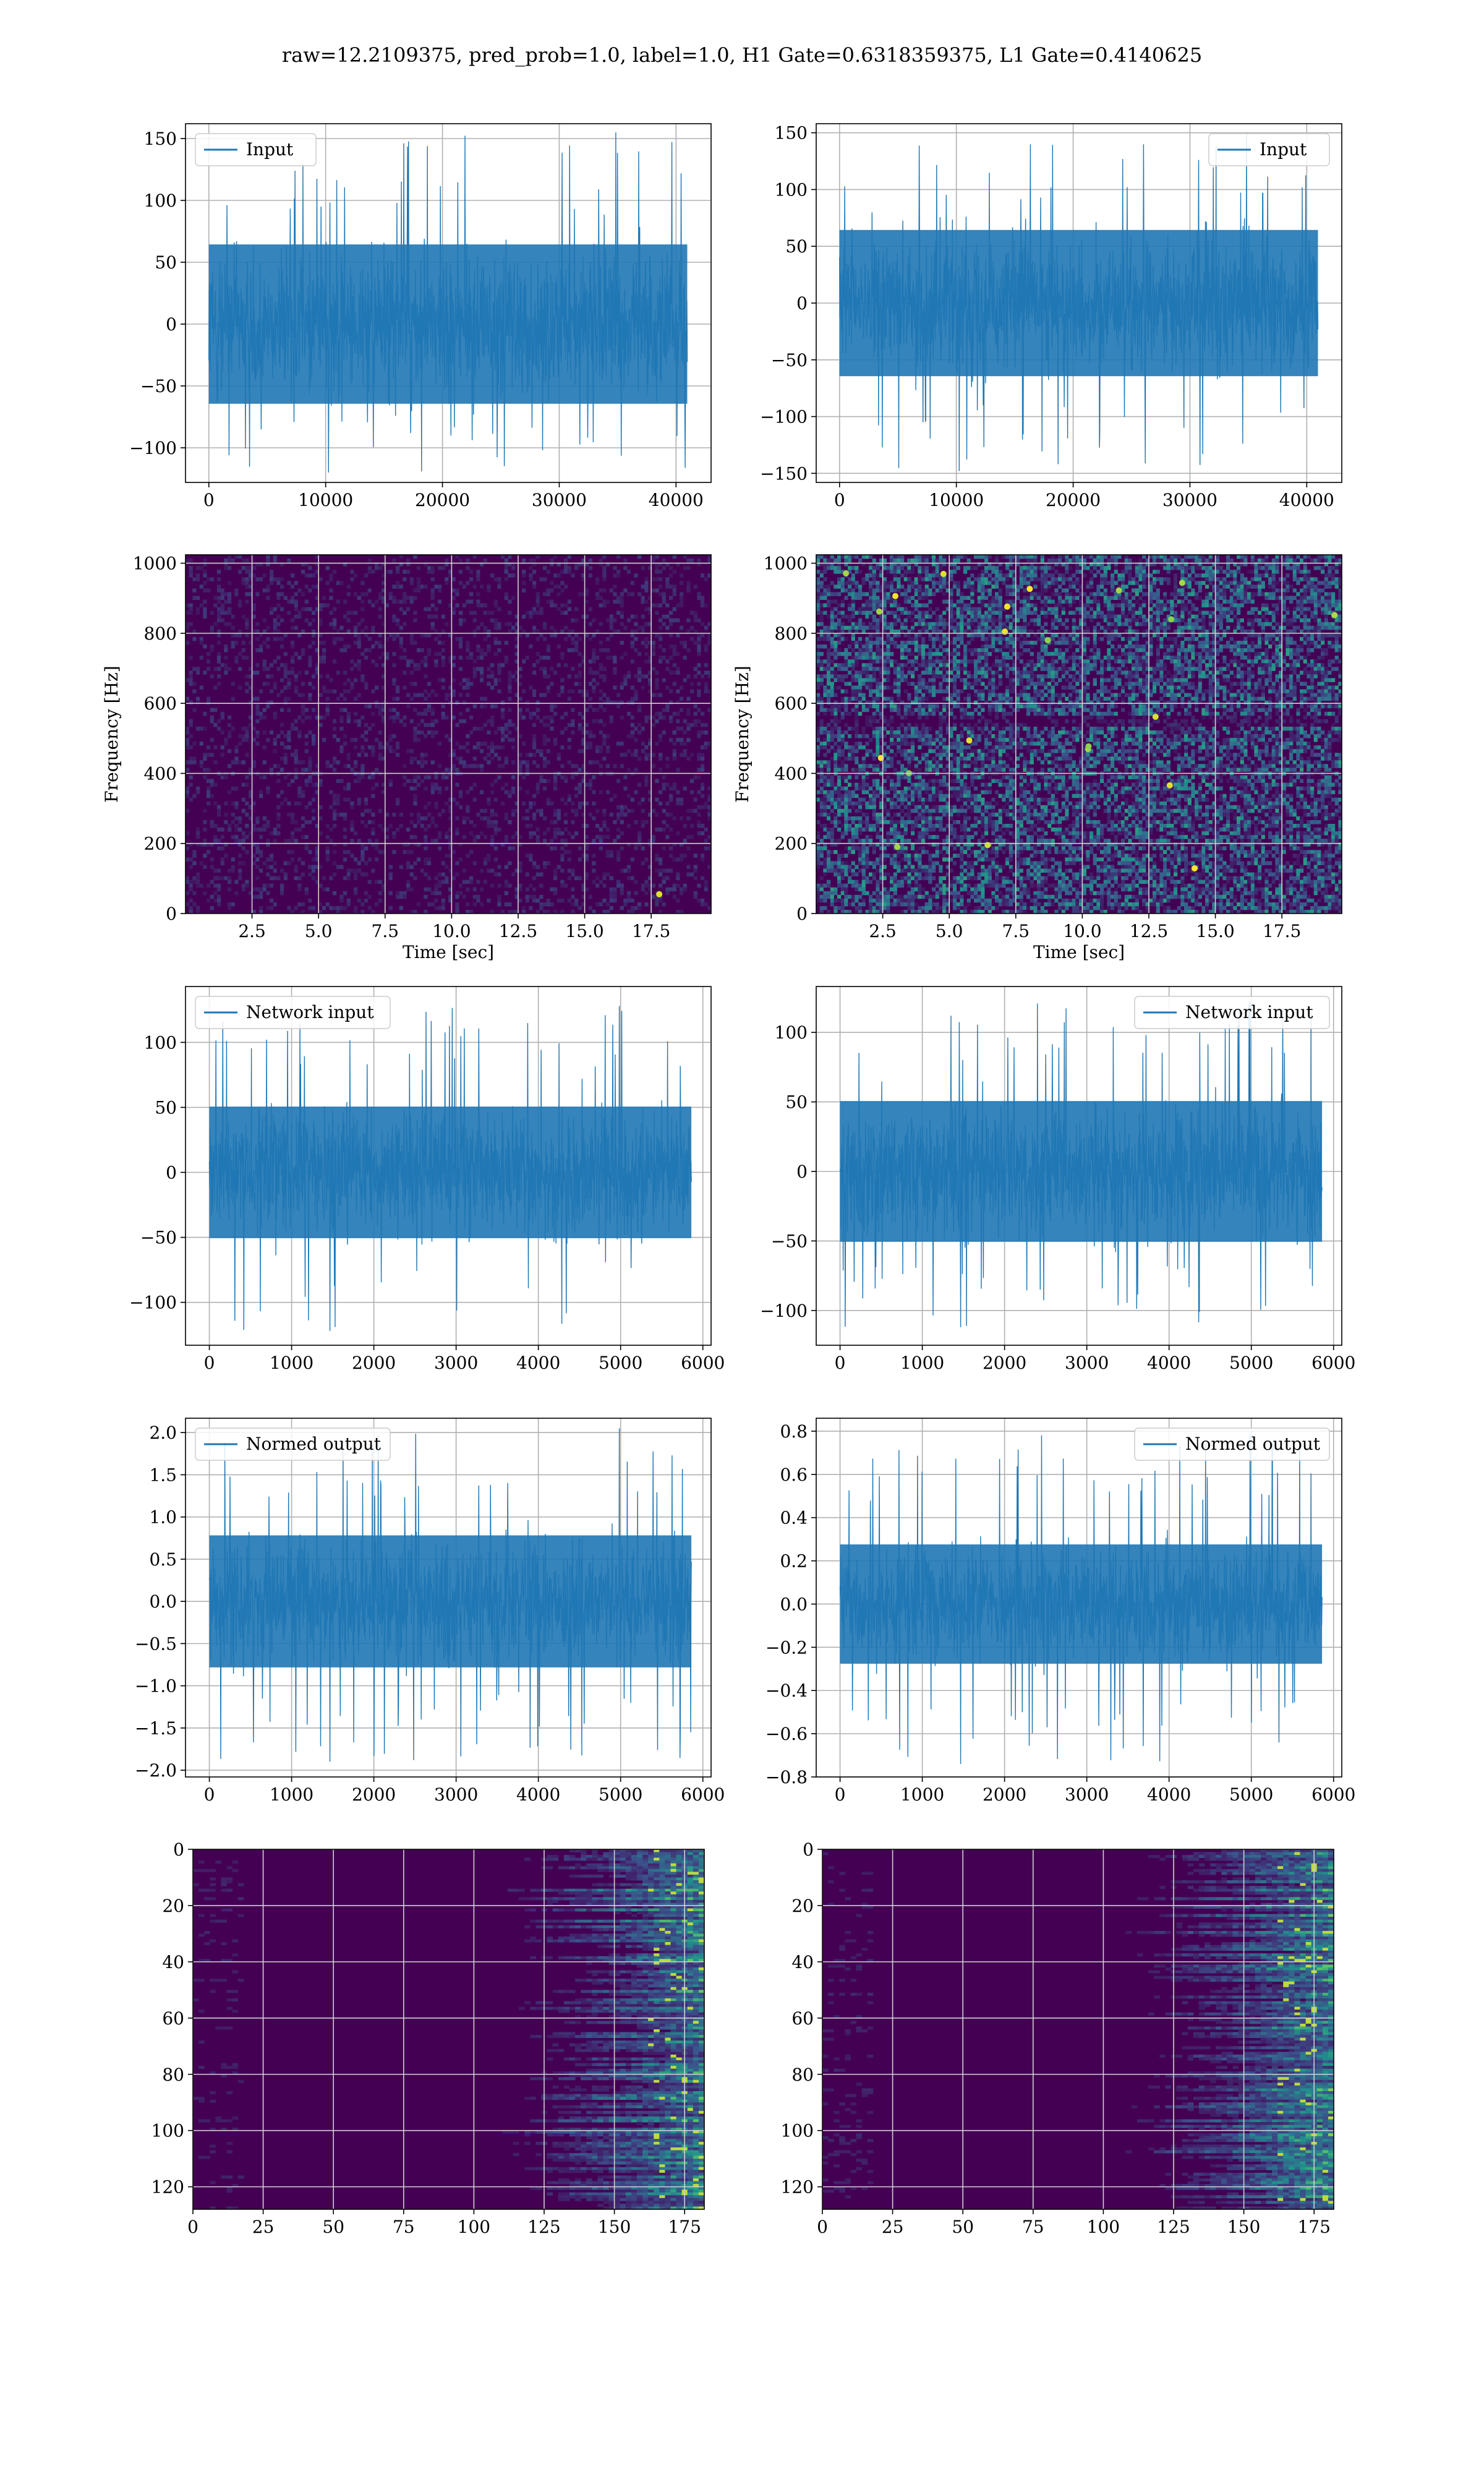 This screenshot has height=2474, width=1484. I want to click on y-tick-label: −0.8, so click(786, 1777).